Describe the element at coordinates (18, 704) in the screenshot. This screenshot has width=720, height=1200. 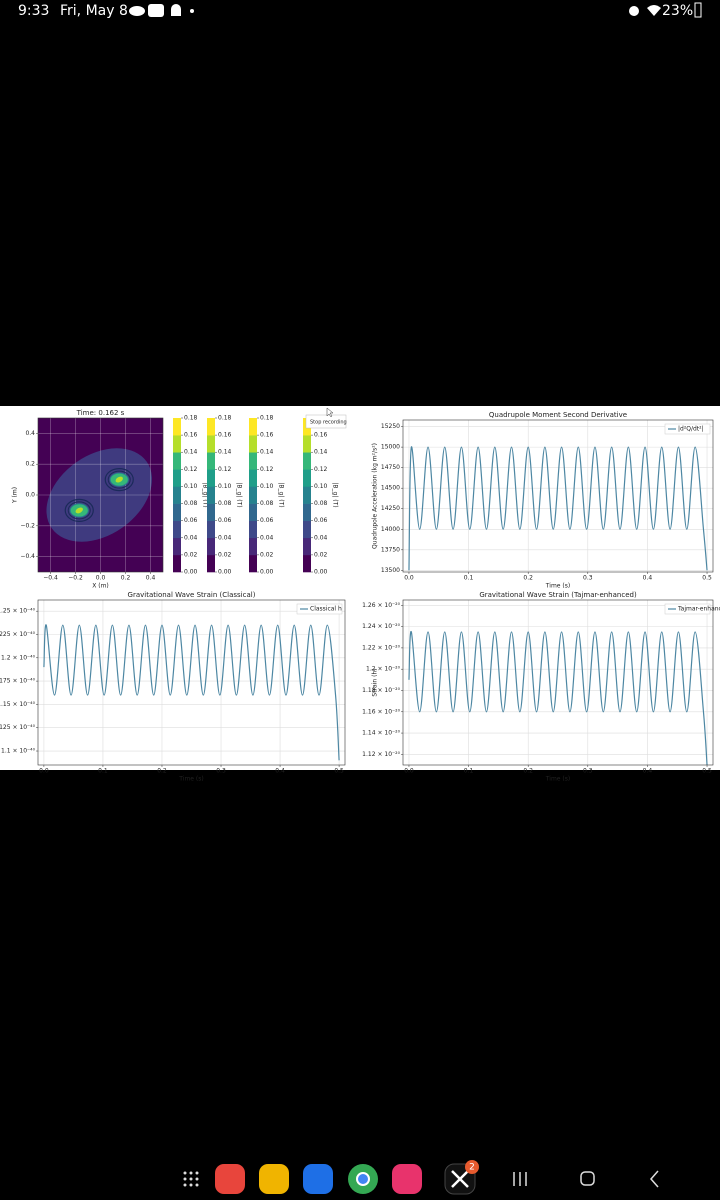
I see `y-tick-label: 1.15 × 10⁻⁴⁰` at that location.